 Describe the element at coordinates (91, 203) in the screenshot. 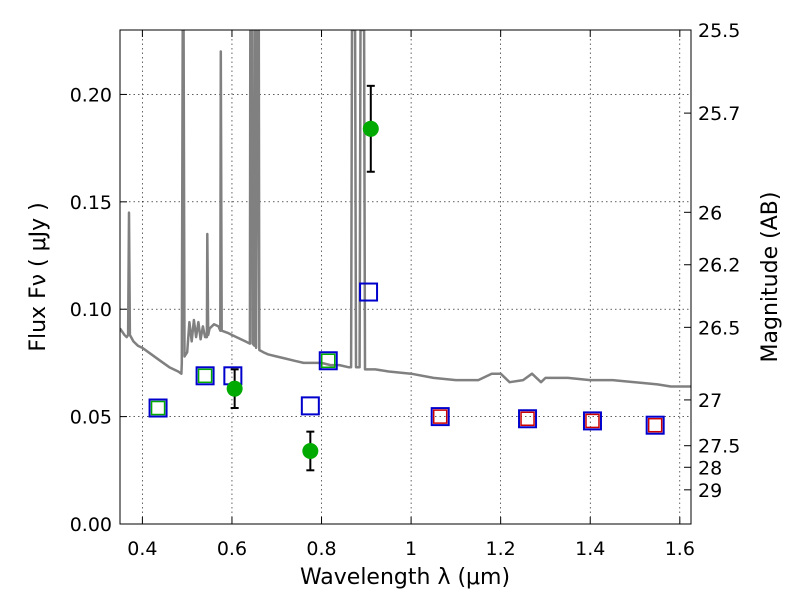

I see `y-tick-label: 0.15` at that location.